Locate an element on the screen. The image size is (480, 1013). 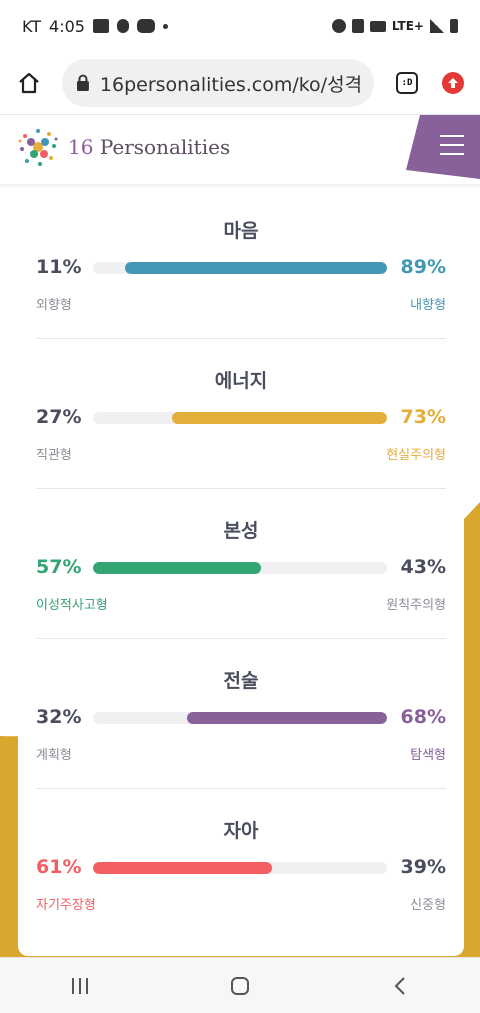
trait-left-label: 자기주장형 is located at coordinates (66, 905).